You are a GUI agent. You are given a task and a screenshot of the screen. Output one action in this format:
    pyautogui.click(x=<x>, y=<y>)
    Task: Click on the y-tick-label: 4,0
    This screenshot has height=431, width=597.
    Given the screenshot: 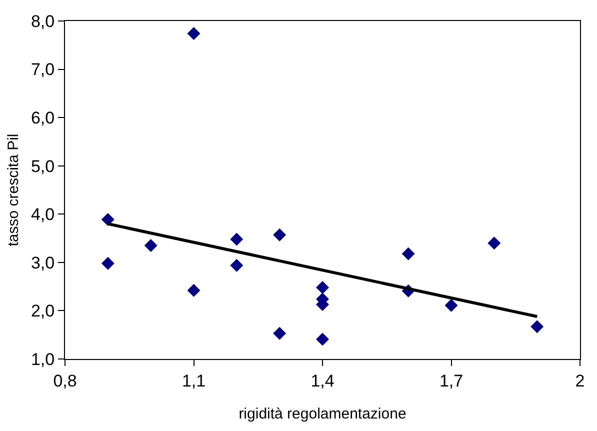 What is the action you would take?
    pyautogui.click(x=42, y=214)
    